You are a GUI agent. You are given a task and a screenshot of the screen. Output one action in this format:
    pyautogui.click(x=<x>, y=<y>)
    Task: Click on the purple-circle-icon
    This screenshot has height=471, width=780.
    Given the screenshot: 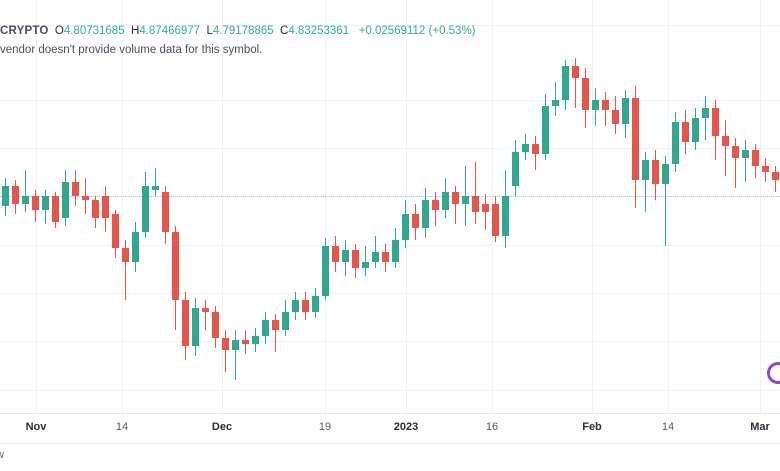 What is the action you would take?
    pyautogui.click(x=773, y=373)
    